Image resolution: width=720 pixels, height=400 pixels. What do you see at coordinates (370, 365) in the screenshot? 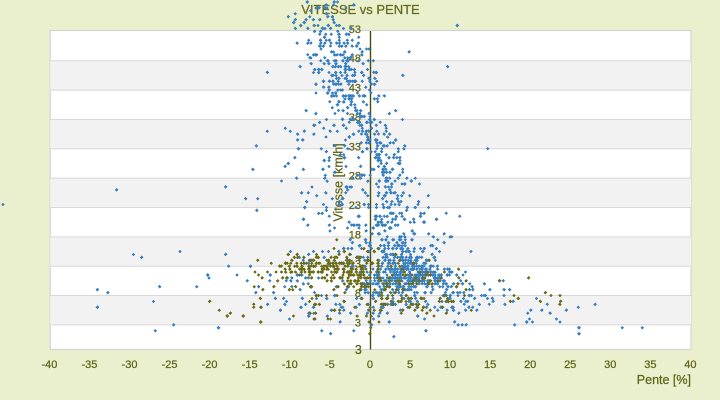
I see `svg-text: 0` at bounding box center [370, 365].